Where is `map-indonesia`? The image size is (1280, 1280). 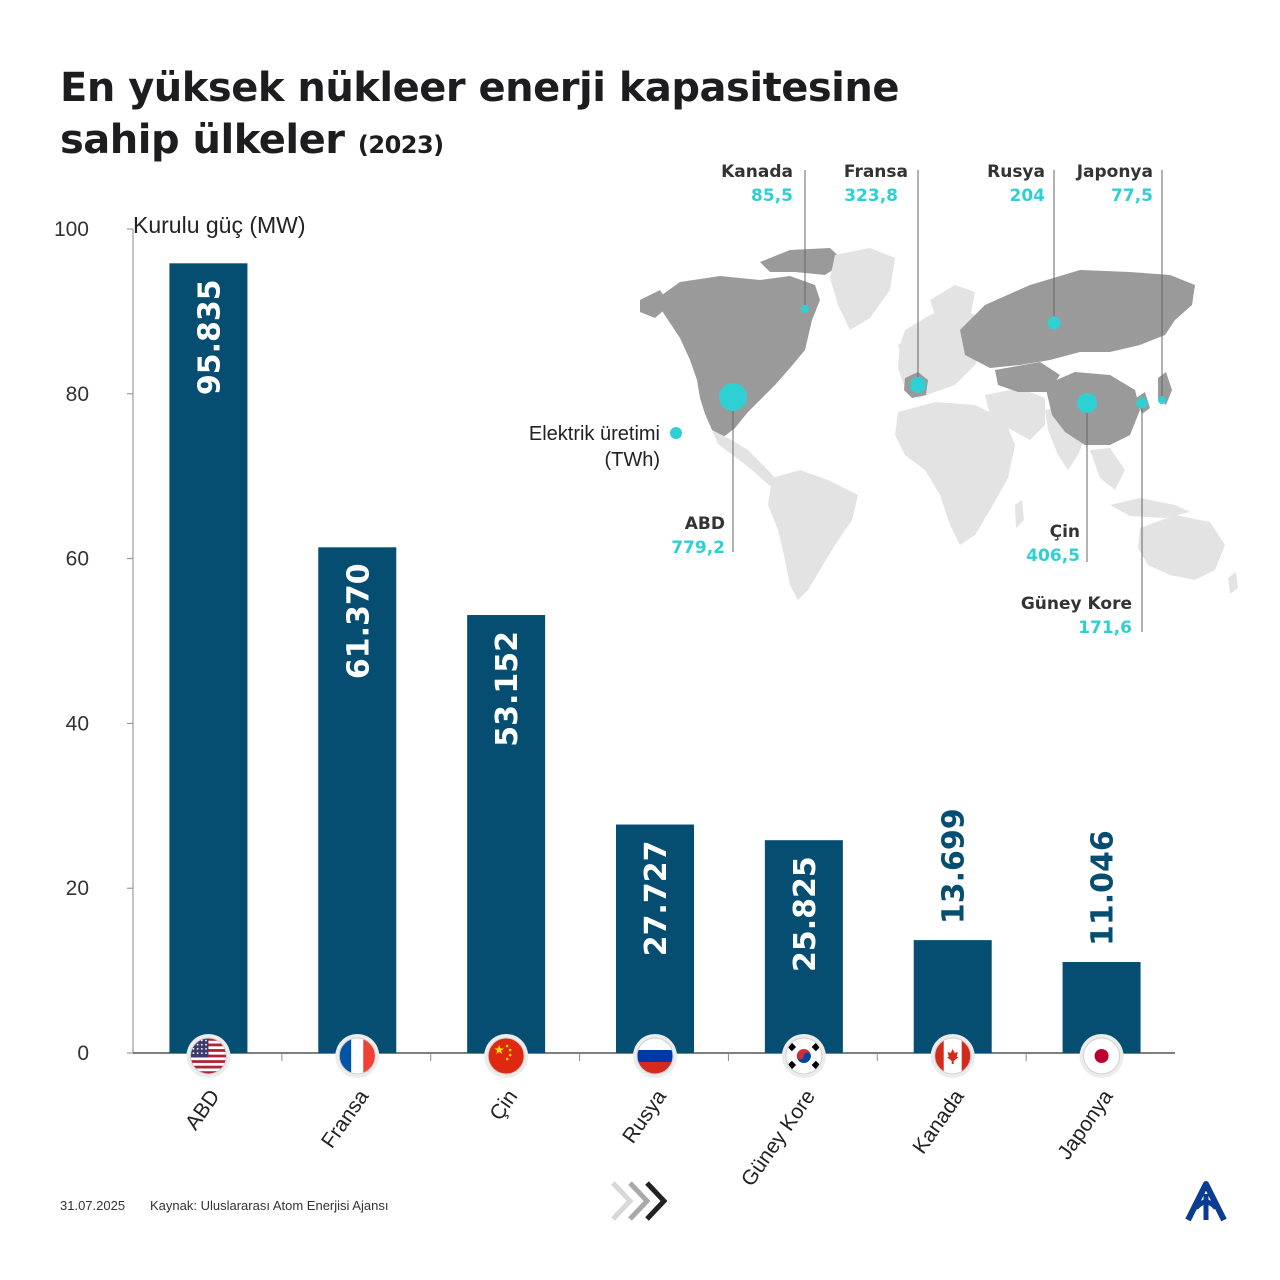
map-indonesia is located at coordinates (1150, 508).